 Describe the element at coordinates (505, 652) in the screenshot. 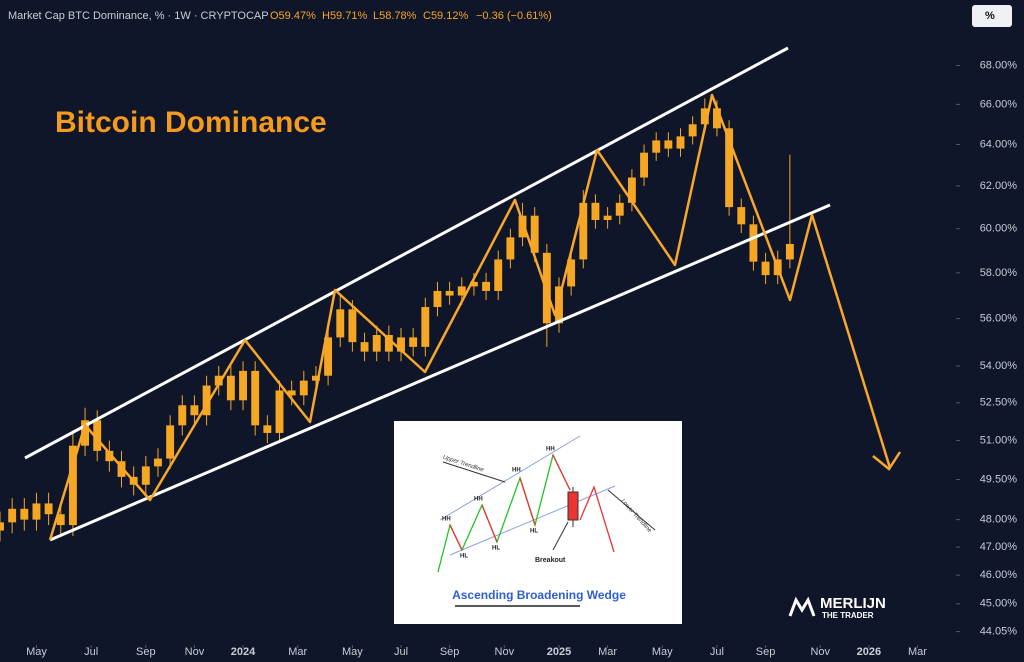

I see `x-tick-label: Nov` at that location.